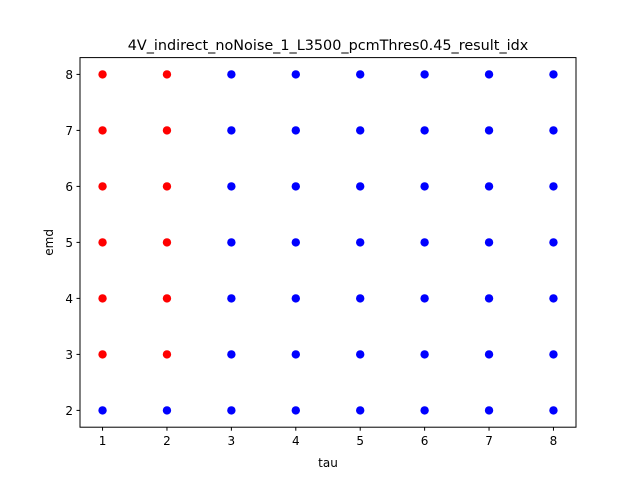 Image resolution: width=640 pixels, height=480 pixels. I want to click on y-tick-label: 8, so click(69, 75).